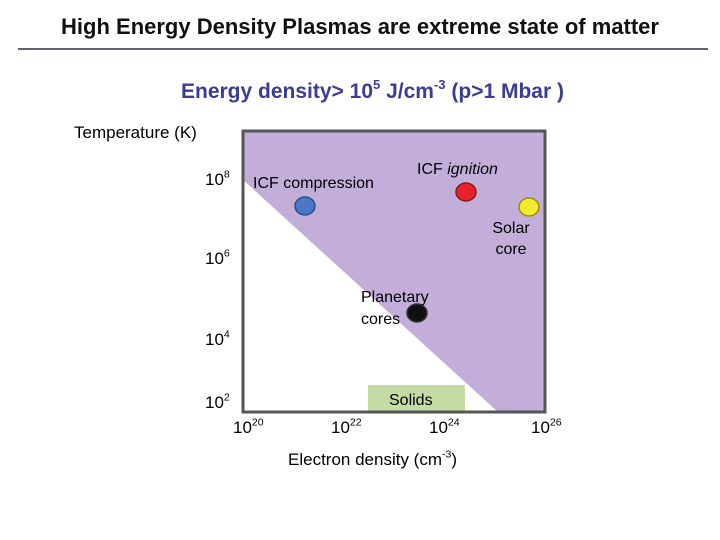 The width and height of the screenshot is (720, 540). Describe the element at coordinates (135, 132) in the screenshot. I see `y-axis-label: Temperature (K)` at that location.